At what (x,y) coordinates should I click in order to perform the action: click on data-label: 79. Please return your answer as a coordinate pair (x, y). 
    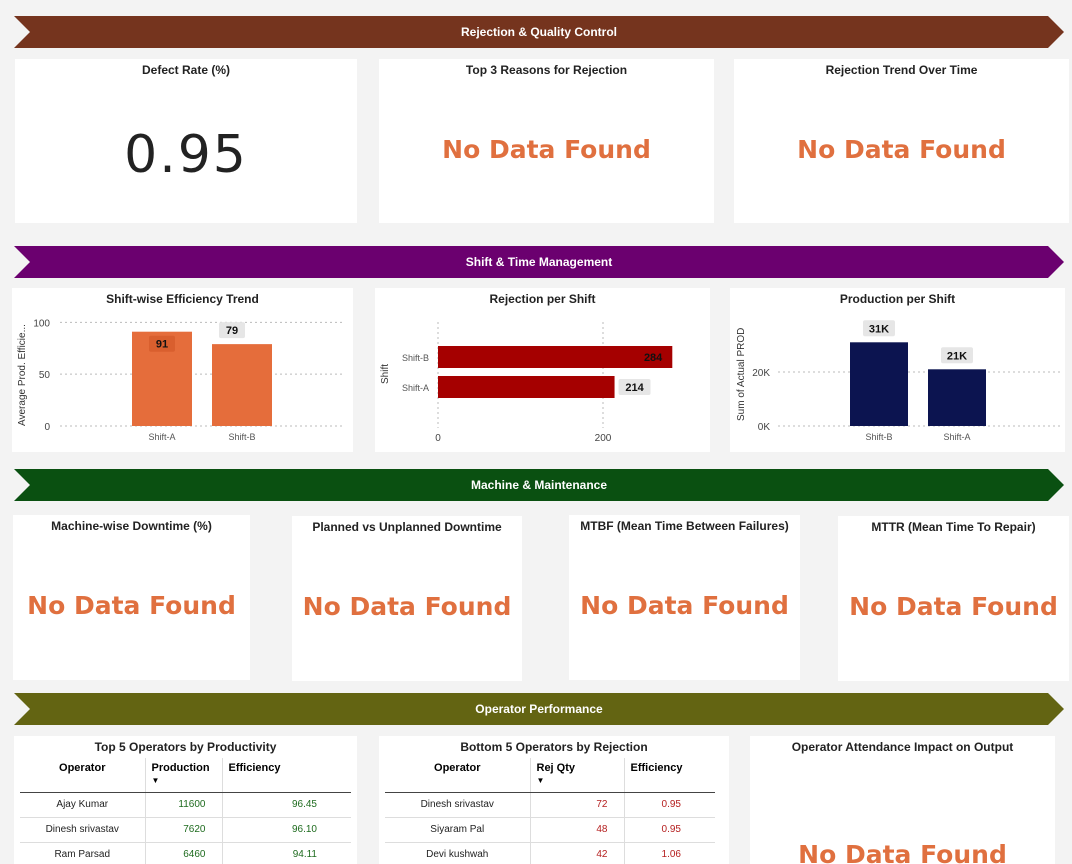
    Looking at the image, I should click on (232, 331).